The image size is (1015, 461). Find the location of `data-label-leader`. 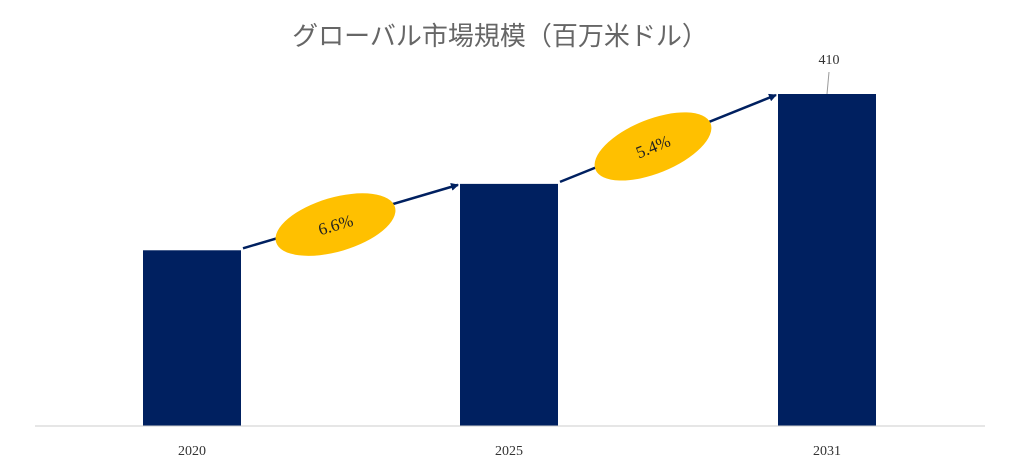

data-label-leader is located at coordinates (828, 83).